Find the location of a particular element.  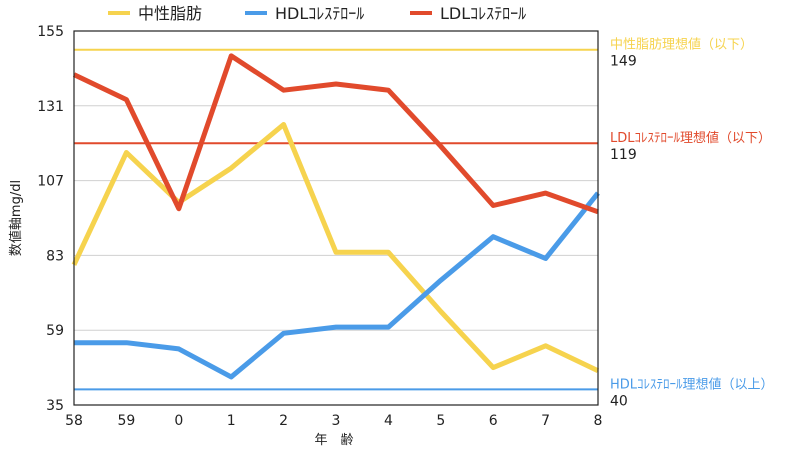

y-axis-ticks: 35 59 83 107 131 155 is located at coordinates (50, 219).